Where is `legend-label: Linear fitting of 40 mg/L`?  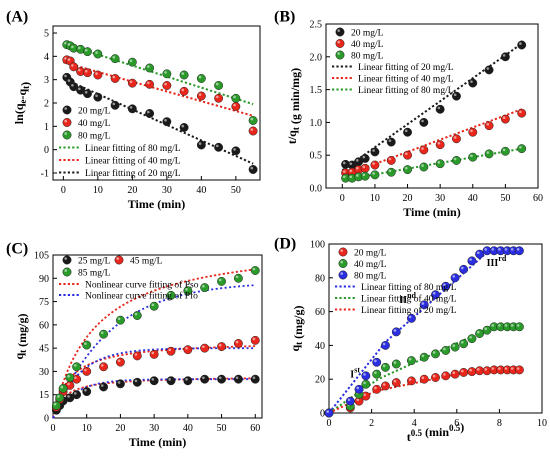
legend-label: Linear fitting of 40 mg/L is located at coordinates (406, 78).